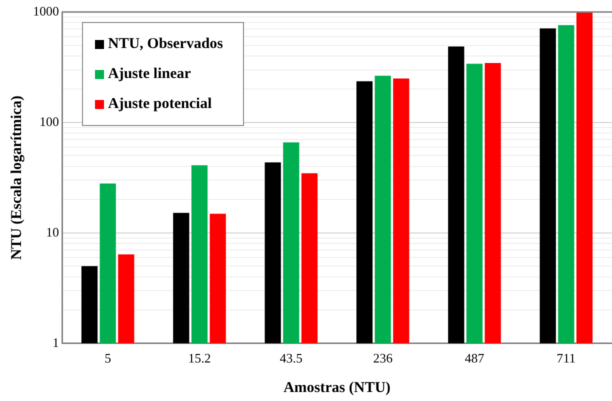 This screenshot has width=612, height=401. Describe the element at coordinates (291, 358) in the screenshot. I see `x-tick-label: 43.5` at that location.